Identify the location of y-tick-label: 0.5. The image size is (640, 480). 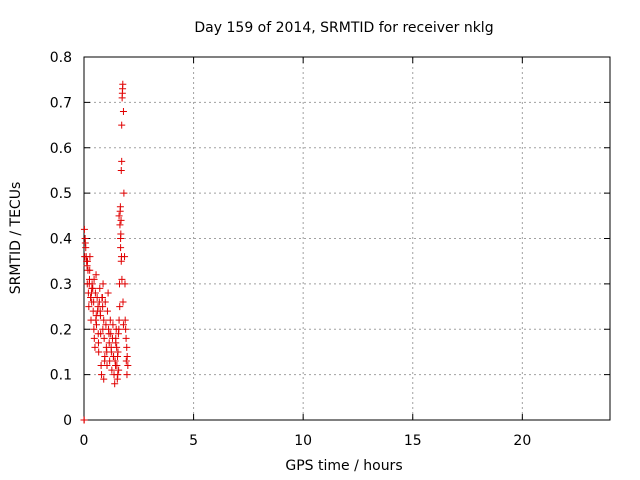
(61, 194).